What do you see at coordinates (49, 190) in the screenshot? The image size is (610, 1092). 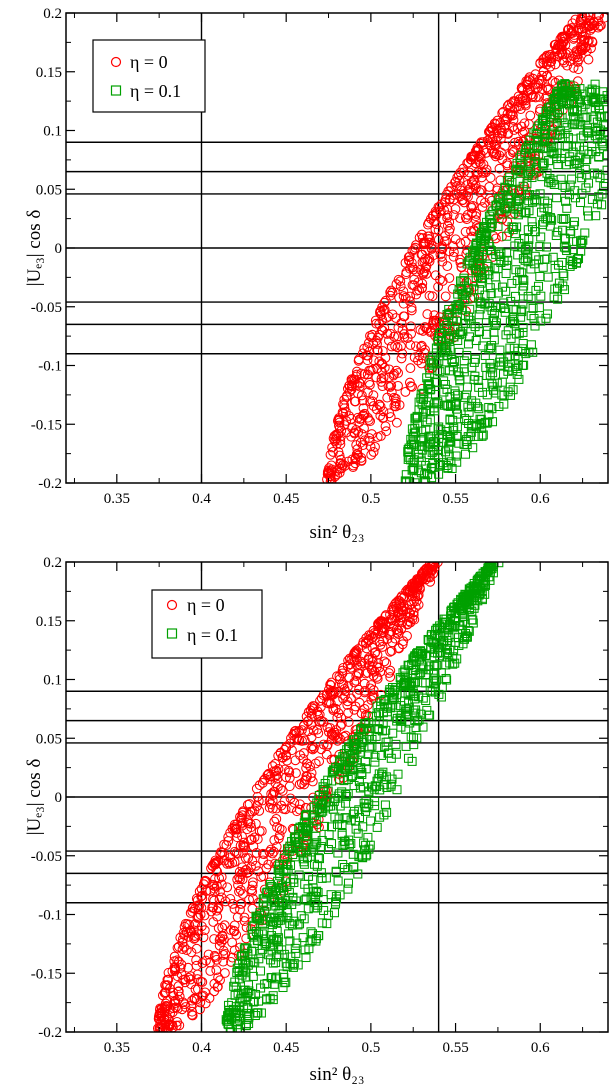 I see `y-tick-label: 0.05` at bounding box center [49, 190].